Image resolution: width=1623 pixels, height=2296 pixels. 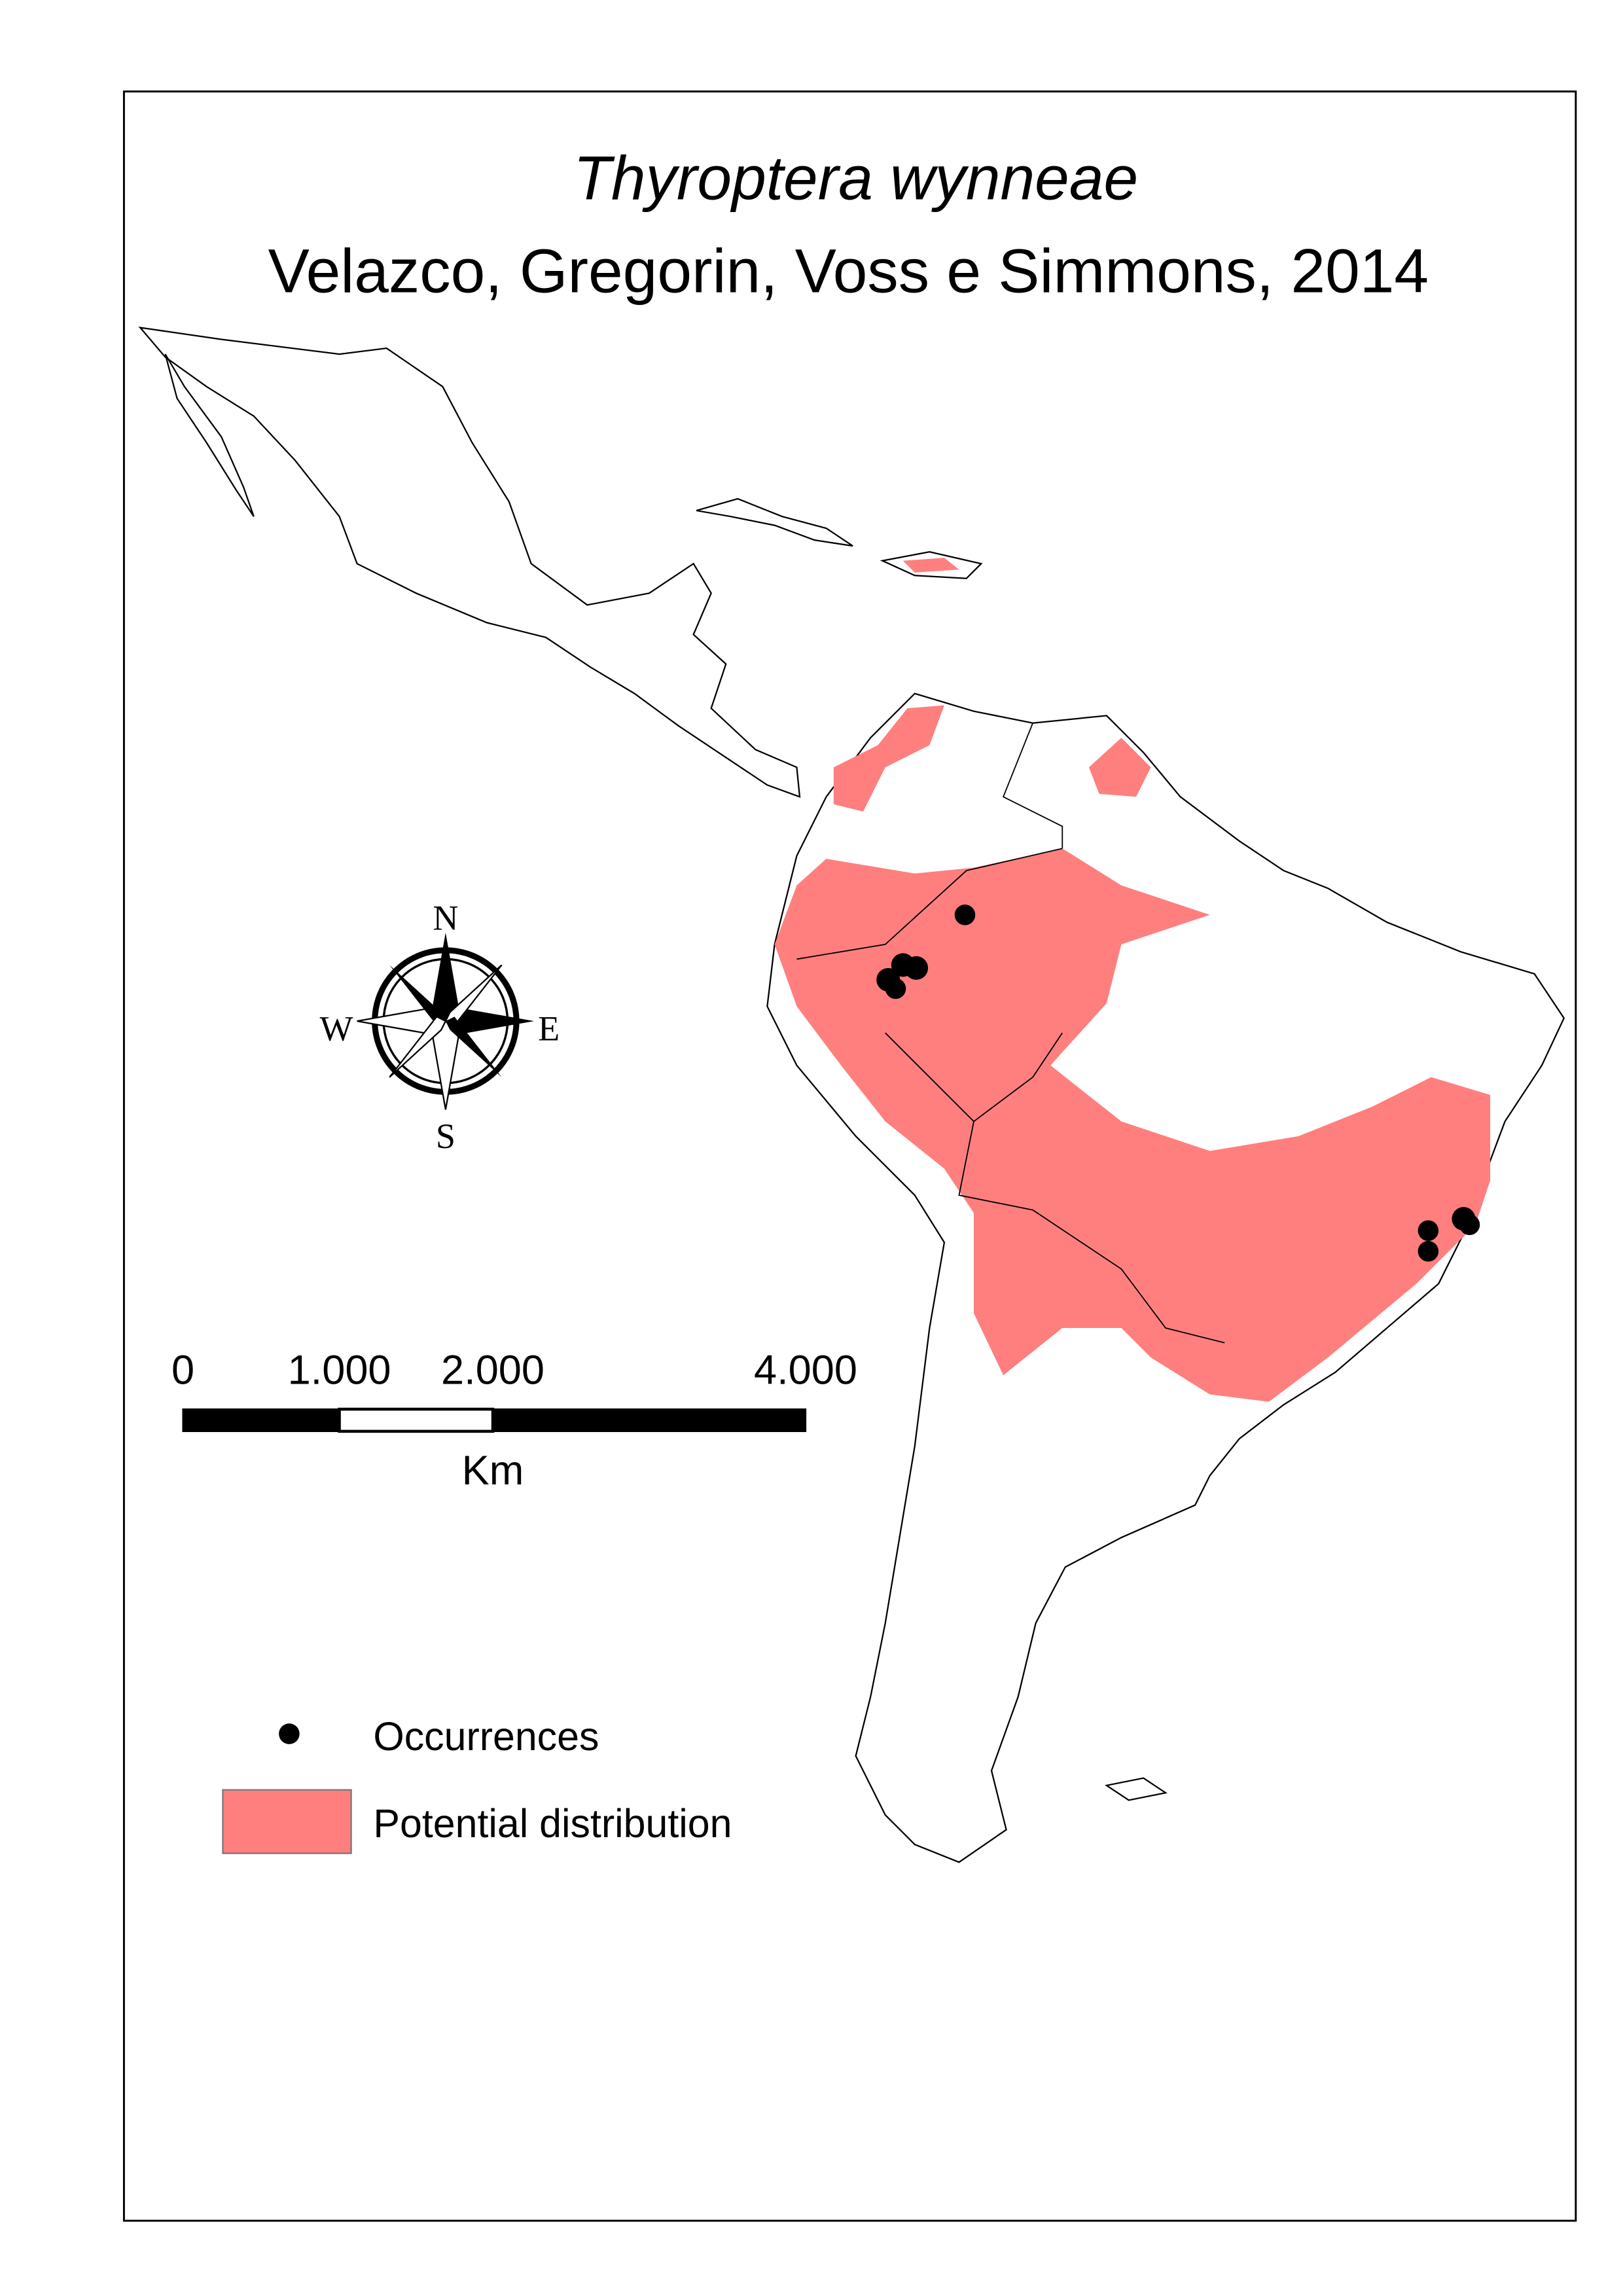 What do you see at coordinates (486, 1736) in the screenshot?
I see `legend-label: Occurrences` at bounding box center [486, 1736].